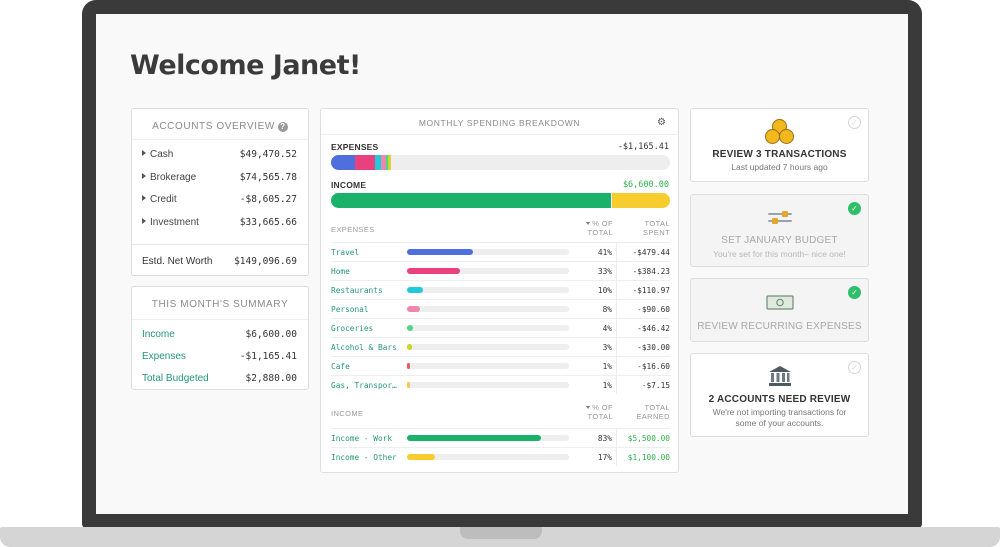  I want to click on task-review-recurring: ✓ REVIEW RECURRING EXPENSES, so click(779, 310).